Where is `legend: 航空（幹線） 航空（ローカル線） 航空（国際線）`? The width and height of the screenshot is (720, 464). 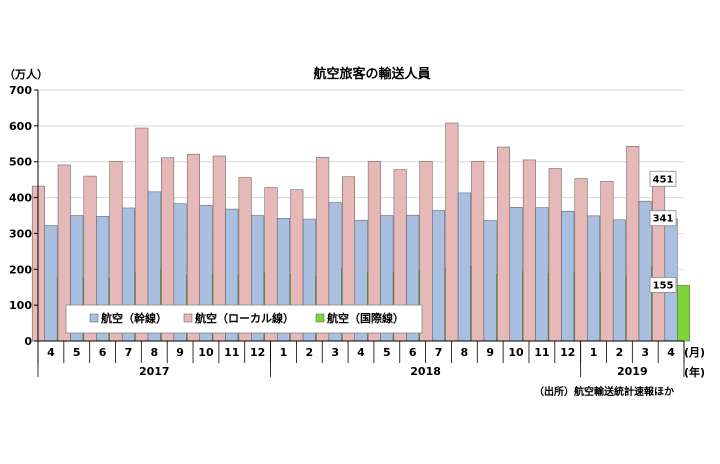 legend: 航空（幹線） 航空（ローカル線） 航空（国際線） is located at coordinates (244, 319).